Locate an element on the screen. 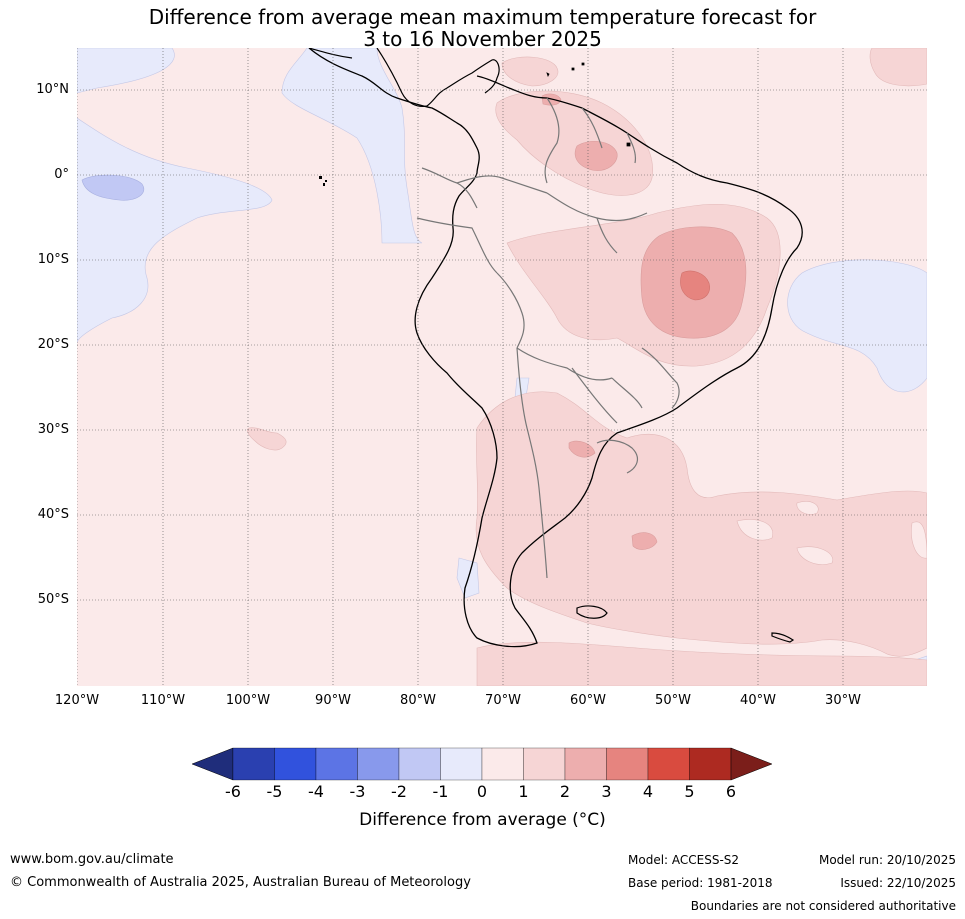  country-boundaries is located at coordinates (548, 338).